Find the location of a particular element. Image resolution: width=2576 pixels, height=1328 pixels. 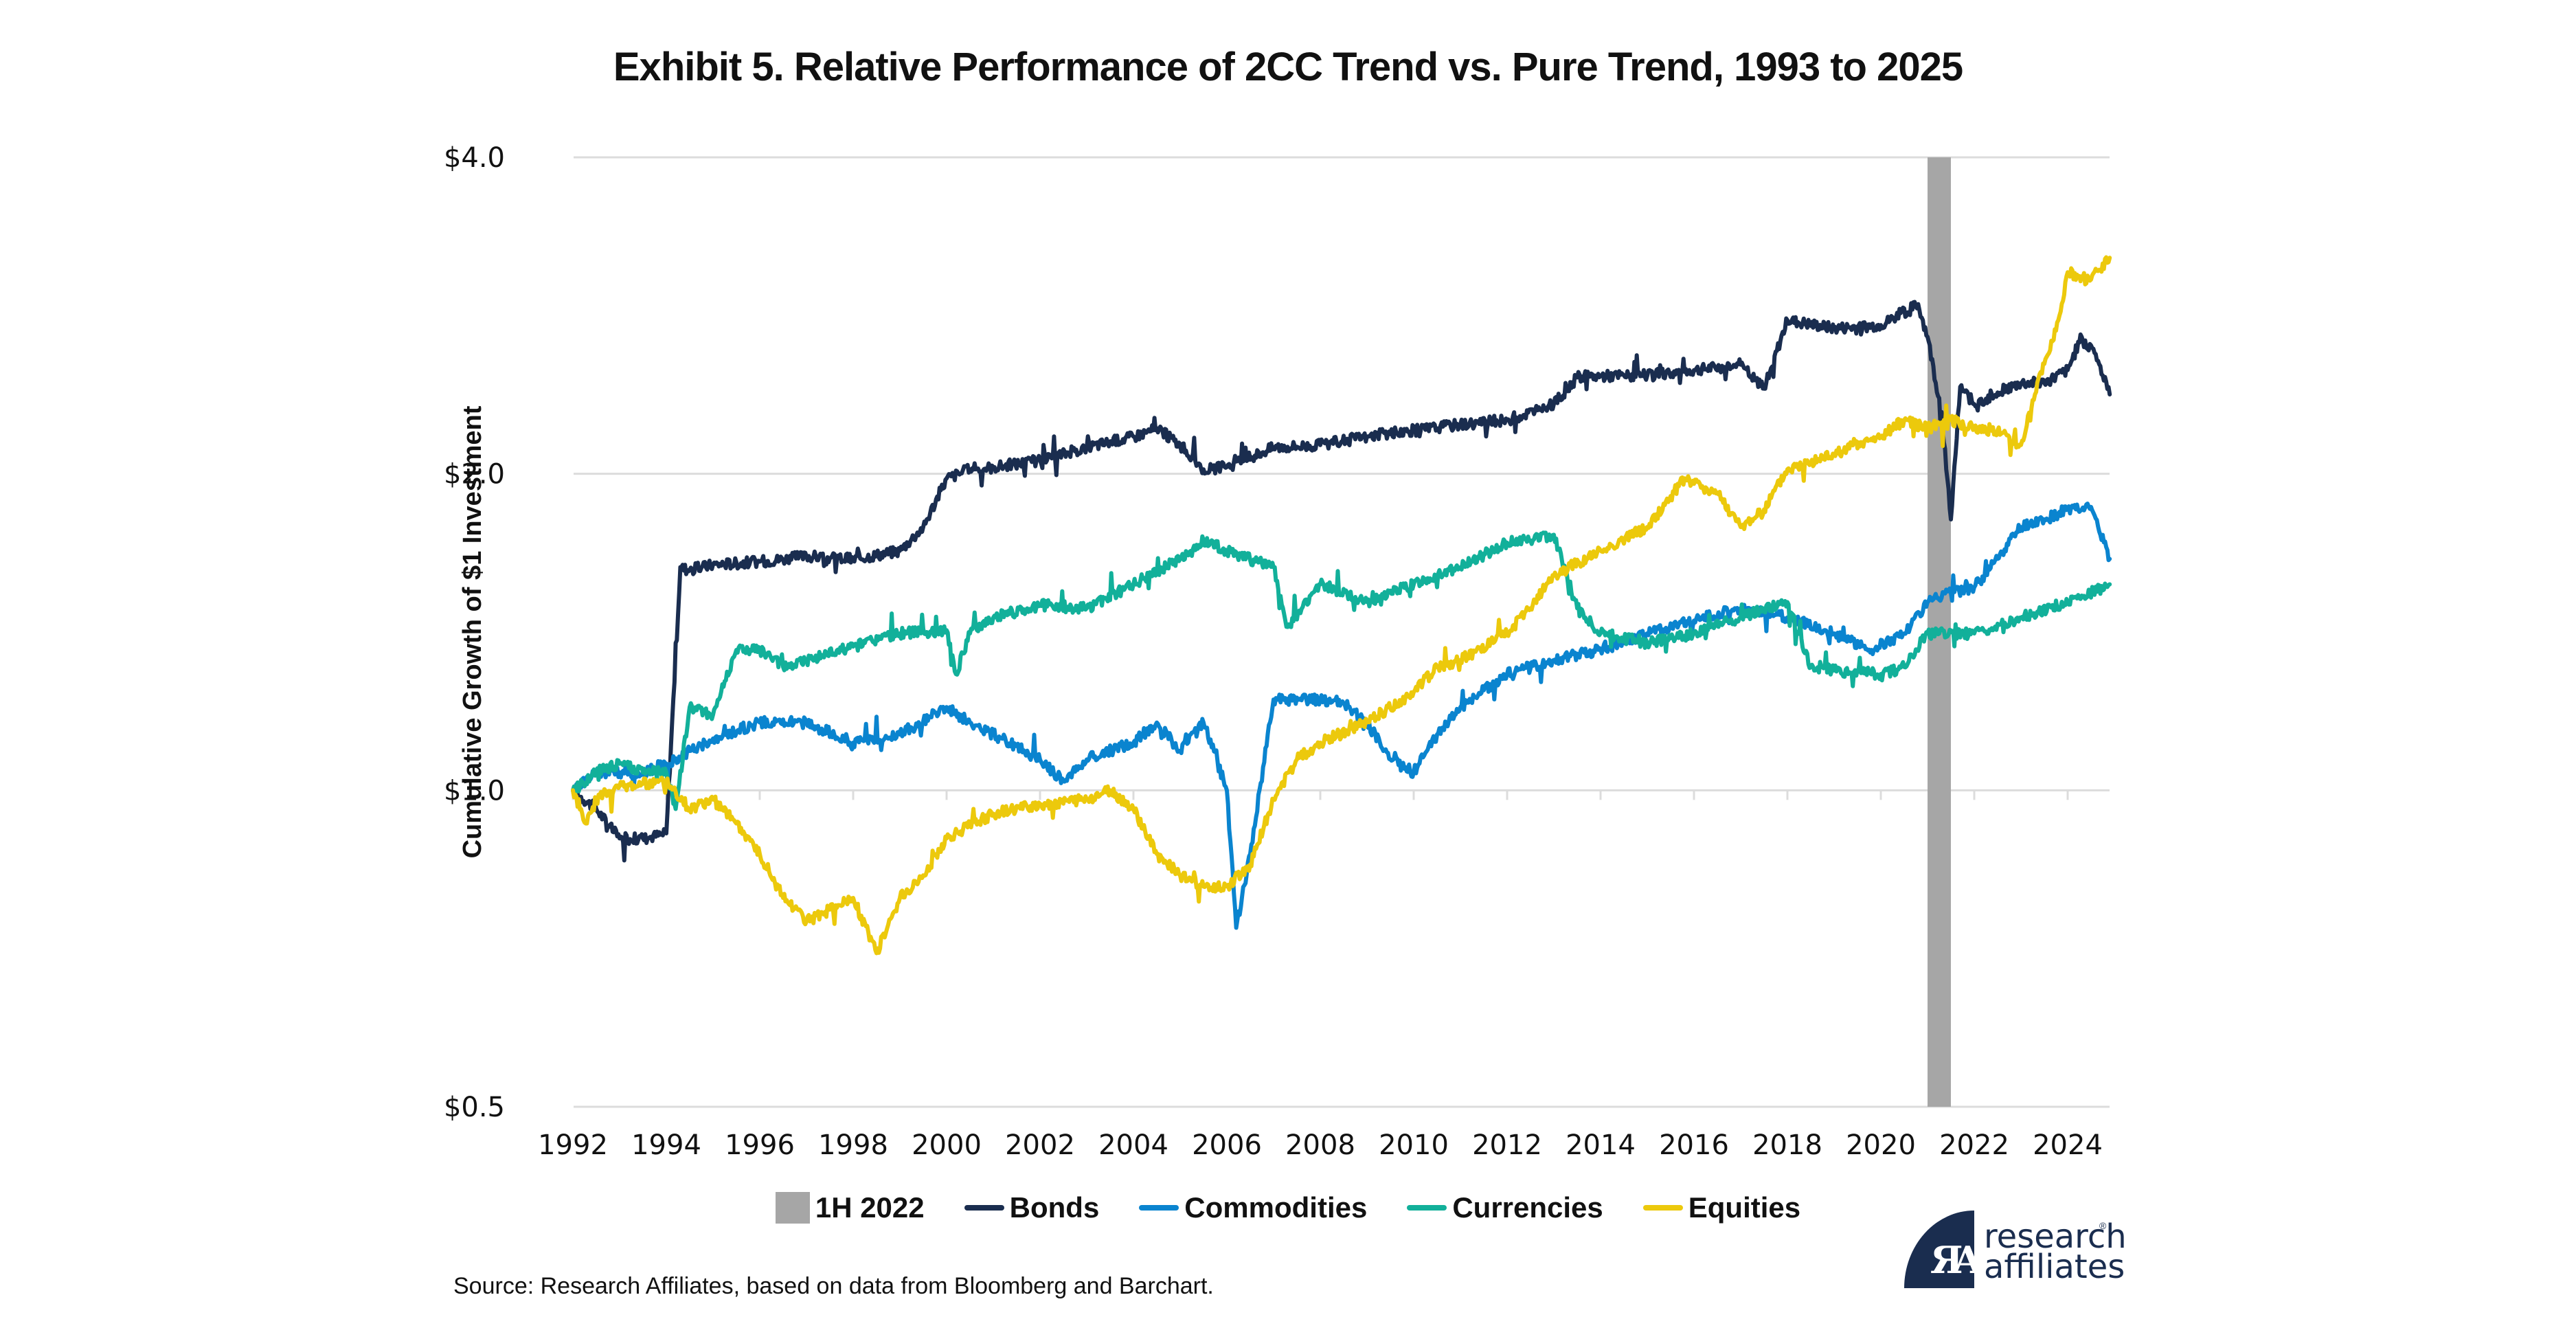

y-tick-labels: $4.0 $2.0 $1.0 $0.5 is located at coordinates (474, 632).